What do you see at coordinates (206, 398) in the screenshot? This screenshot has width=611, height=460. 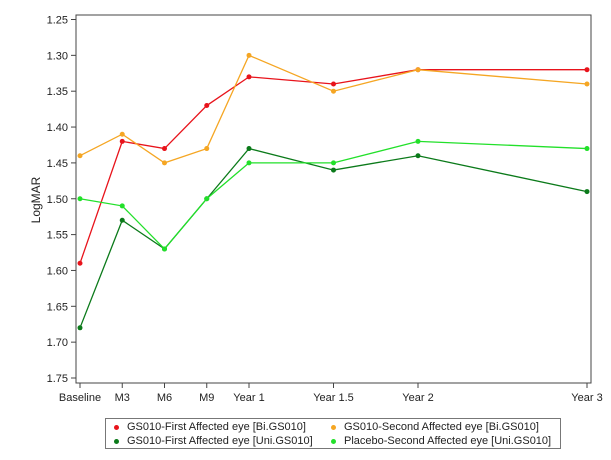 I see `x-tick-label: M9` at bounding box center [206, 398].